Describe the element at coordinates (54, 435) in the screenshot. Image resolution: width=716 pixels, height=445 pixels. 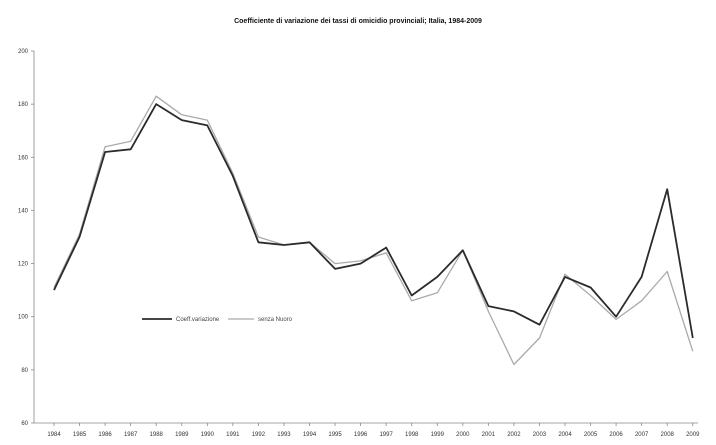
I see `x-tick-label: 1984` at that location.